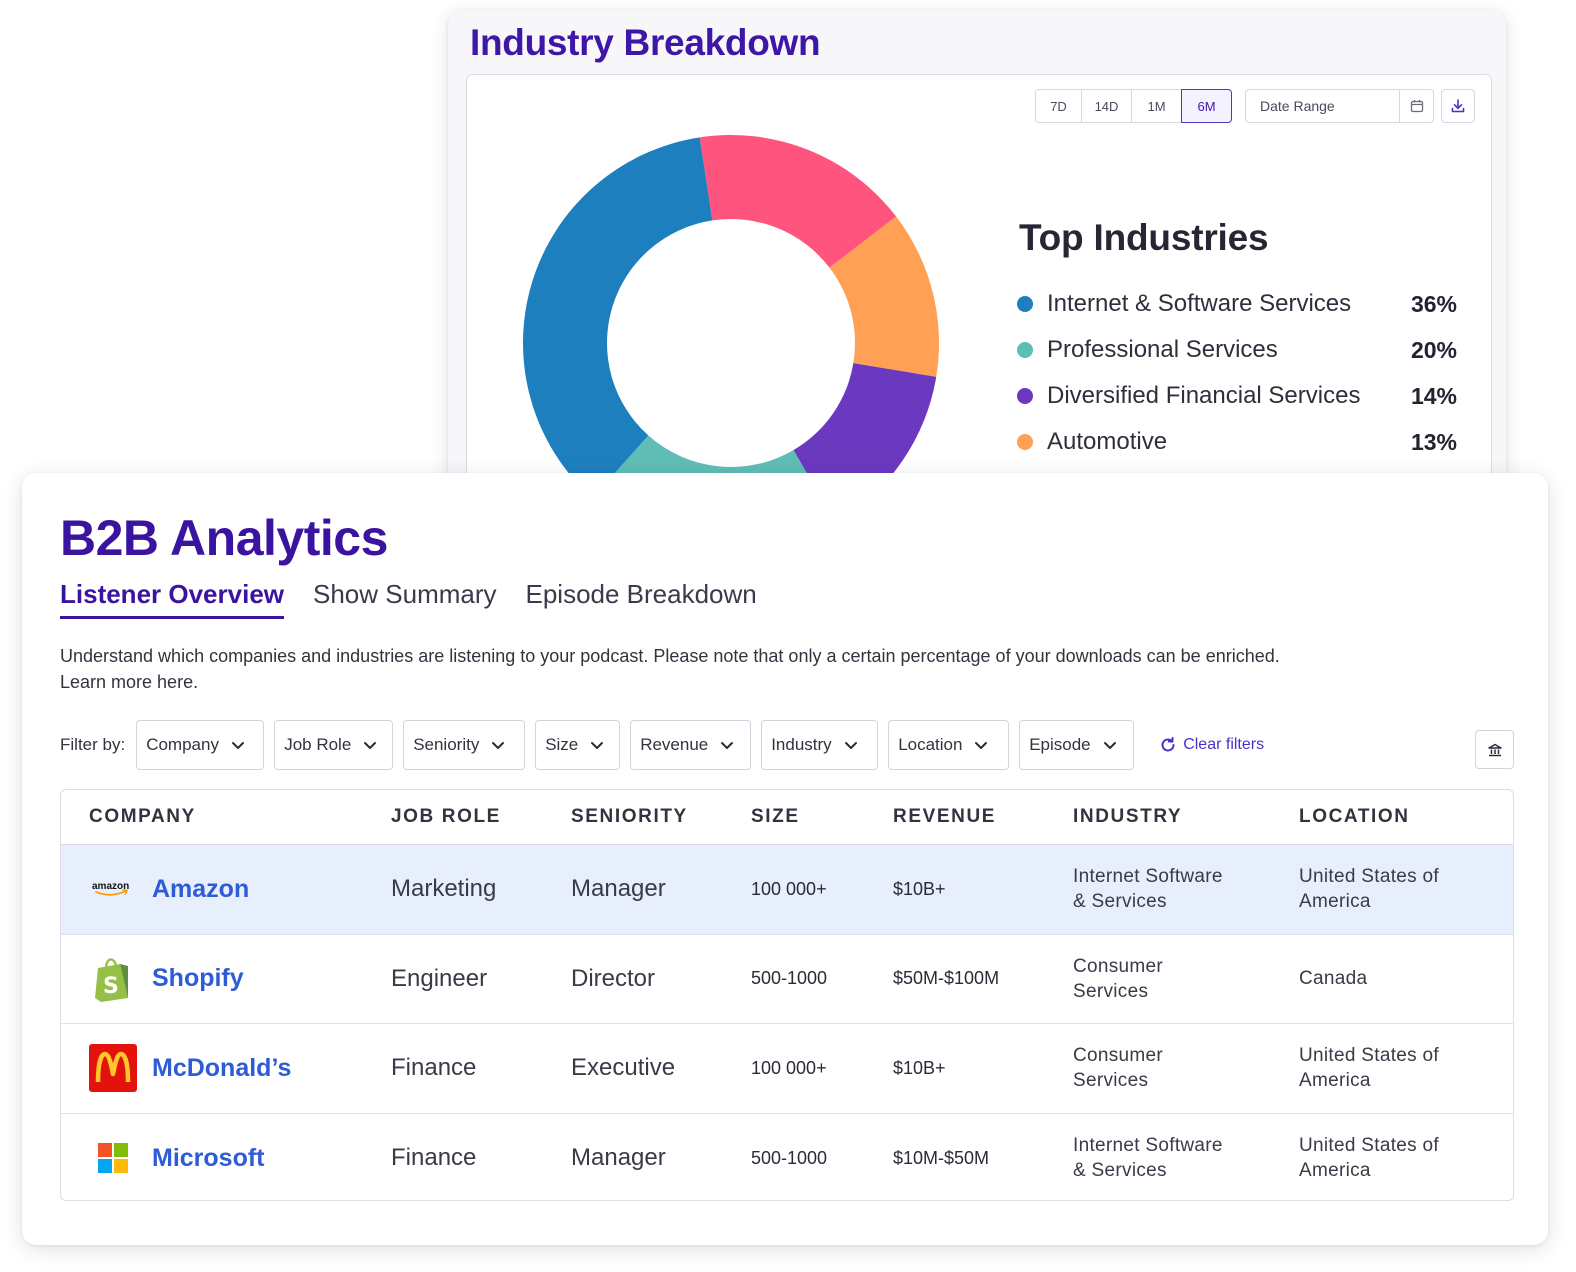 The image size is (1576, 1272). What do you see at coordinates (946, 978) in the screenshot?
I see `revenue-cell: $50M-$100M` at bounding box center [946, 978].